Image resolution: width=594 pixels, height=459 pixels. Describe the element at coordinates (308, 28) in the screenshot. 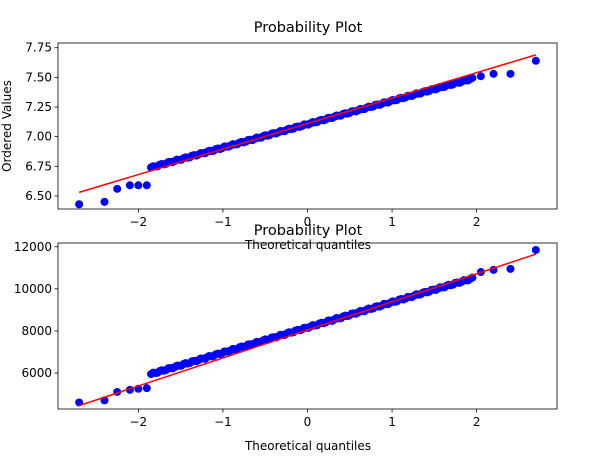

I see `top-chart-title: Probability Plot` at that location.